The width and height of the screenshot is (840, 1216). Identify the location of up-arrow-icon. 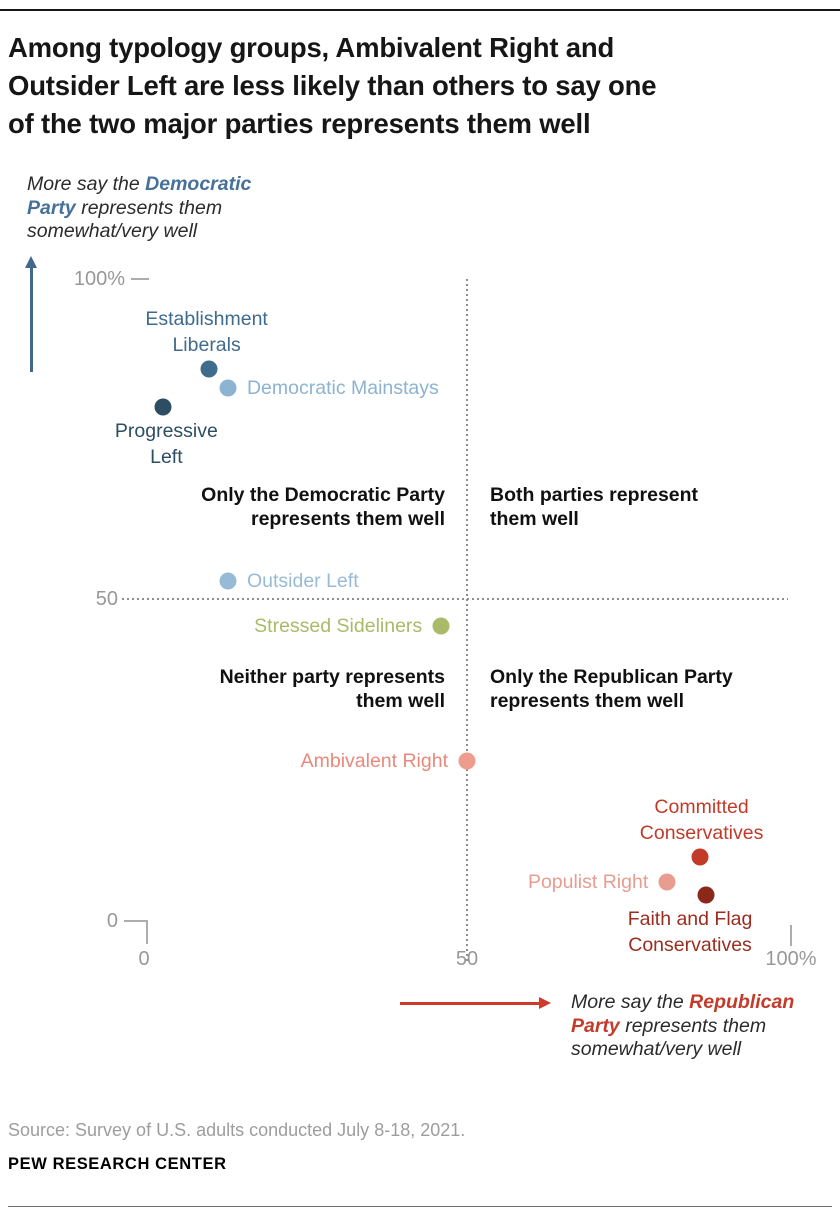
(31, 319).